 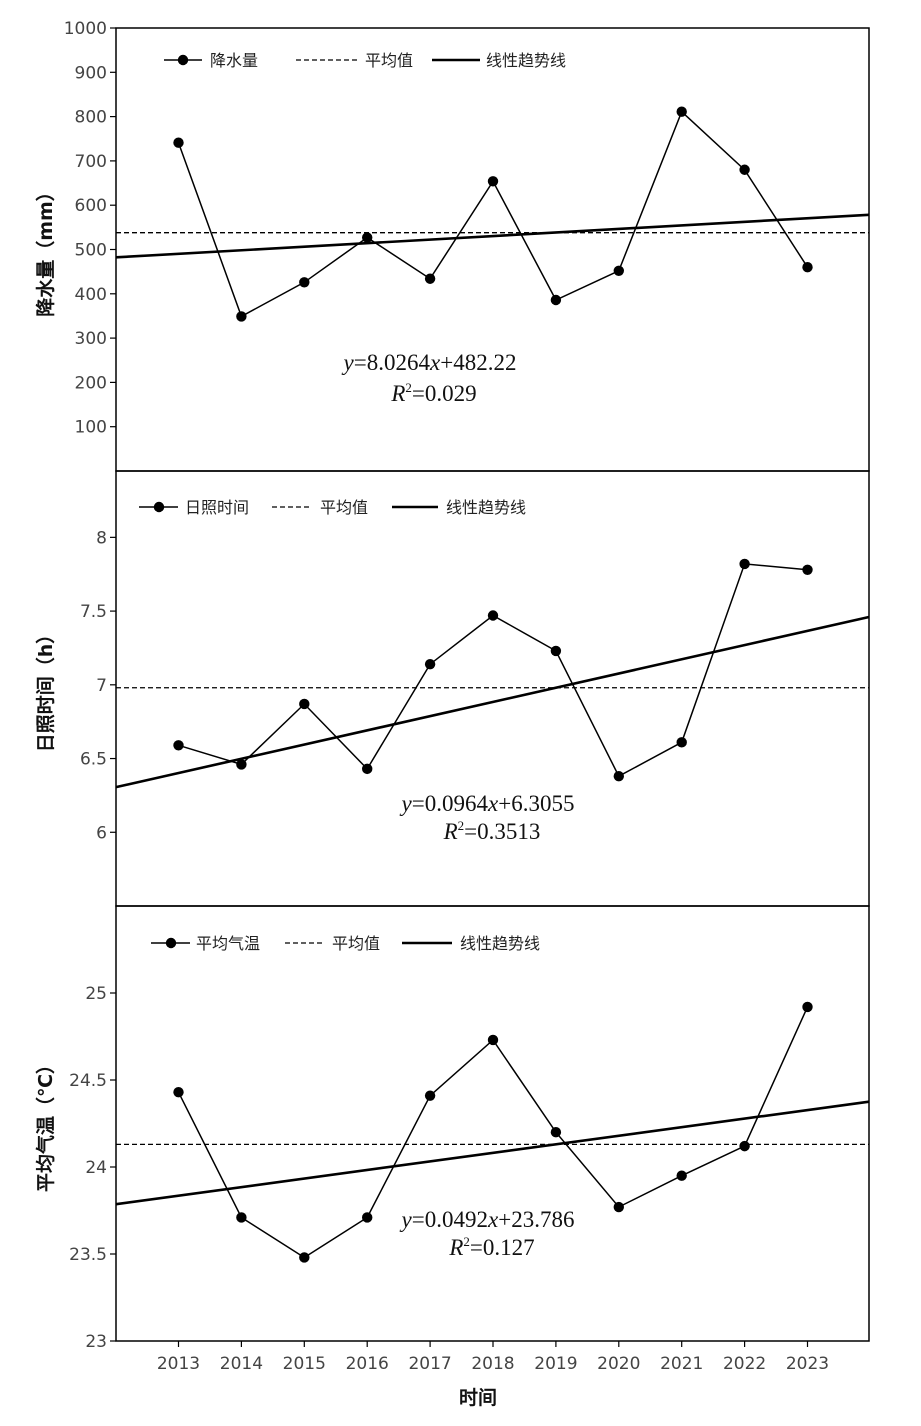 I want to click on legend-series-label: 日照时间, so click(x=217, y=507).